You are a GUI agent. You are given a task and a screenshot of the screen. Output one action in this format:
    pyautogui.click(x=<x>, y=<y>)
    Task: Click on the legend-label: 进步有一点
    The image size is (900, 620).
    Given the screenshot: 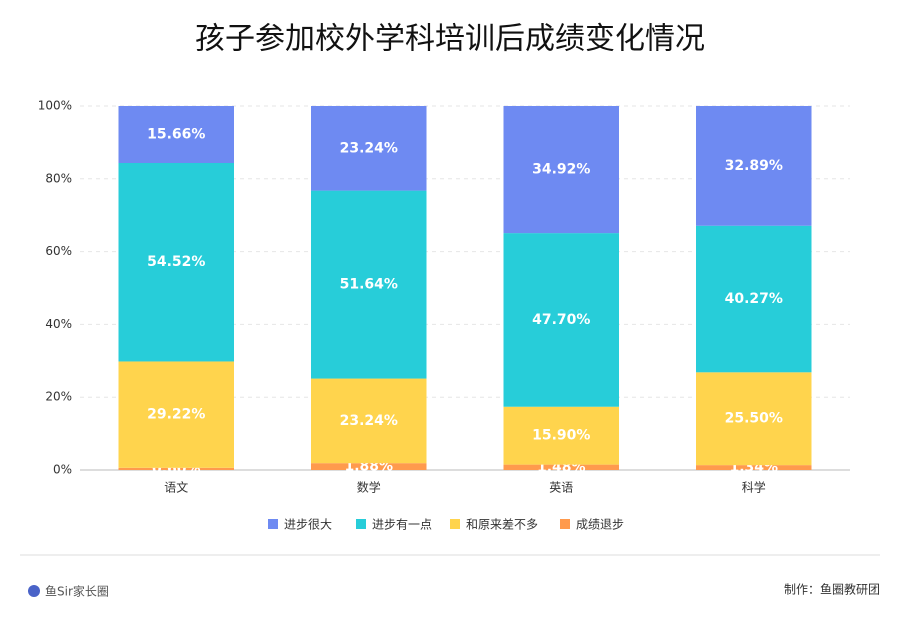 What is the action you would take?
    pyautogui.click(x=402, y=525)
    